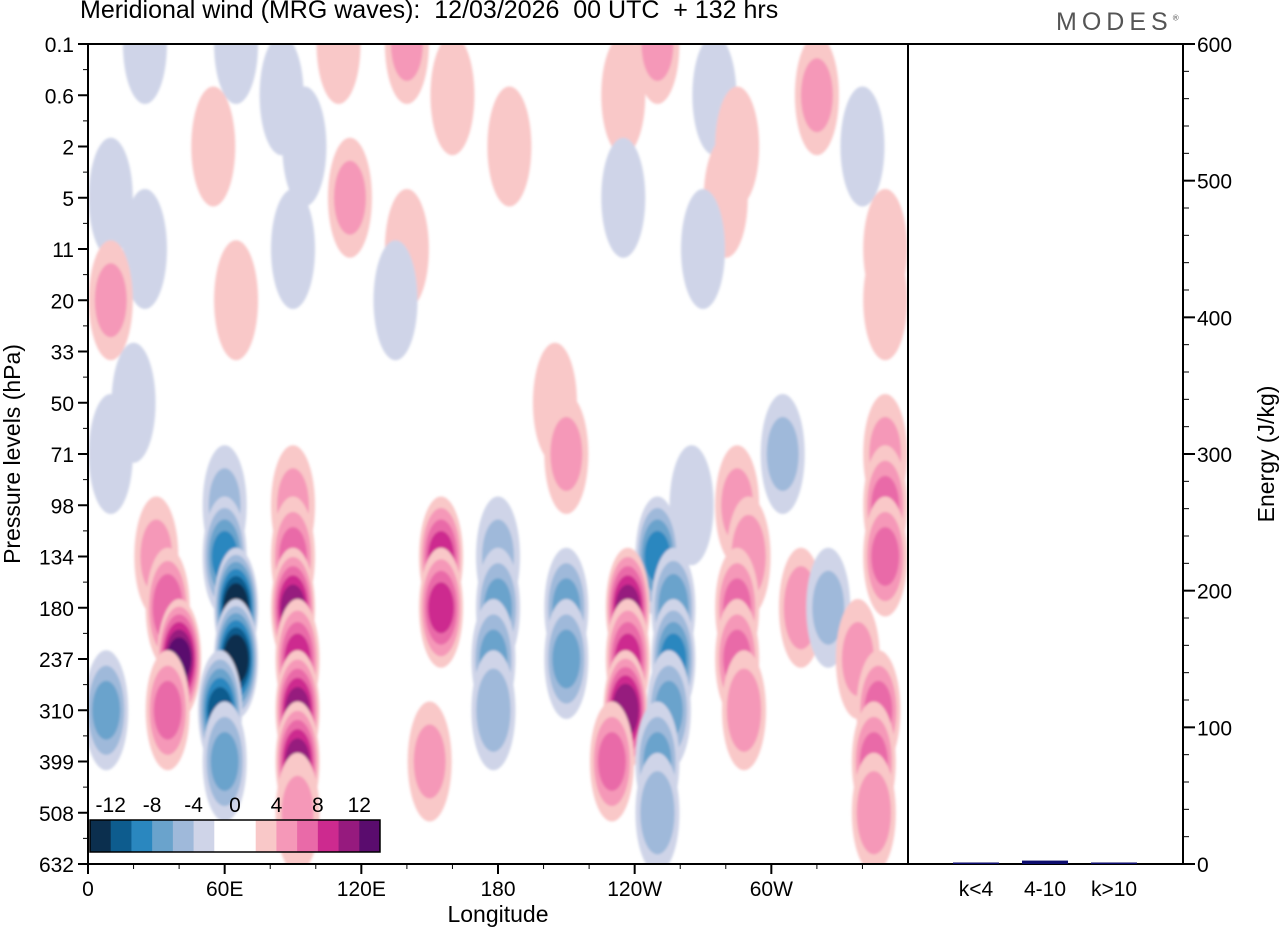 This screenshot has width=1280, height=930. I want to click on pressure-tick-label: 20, so click(62, 301).